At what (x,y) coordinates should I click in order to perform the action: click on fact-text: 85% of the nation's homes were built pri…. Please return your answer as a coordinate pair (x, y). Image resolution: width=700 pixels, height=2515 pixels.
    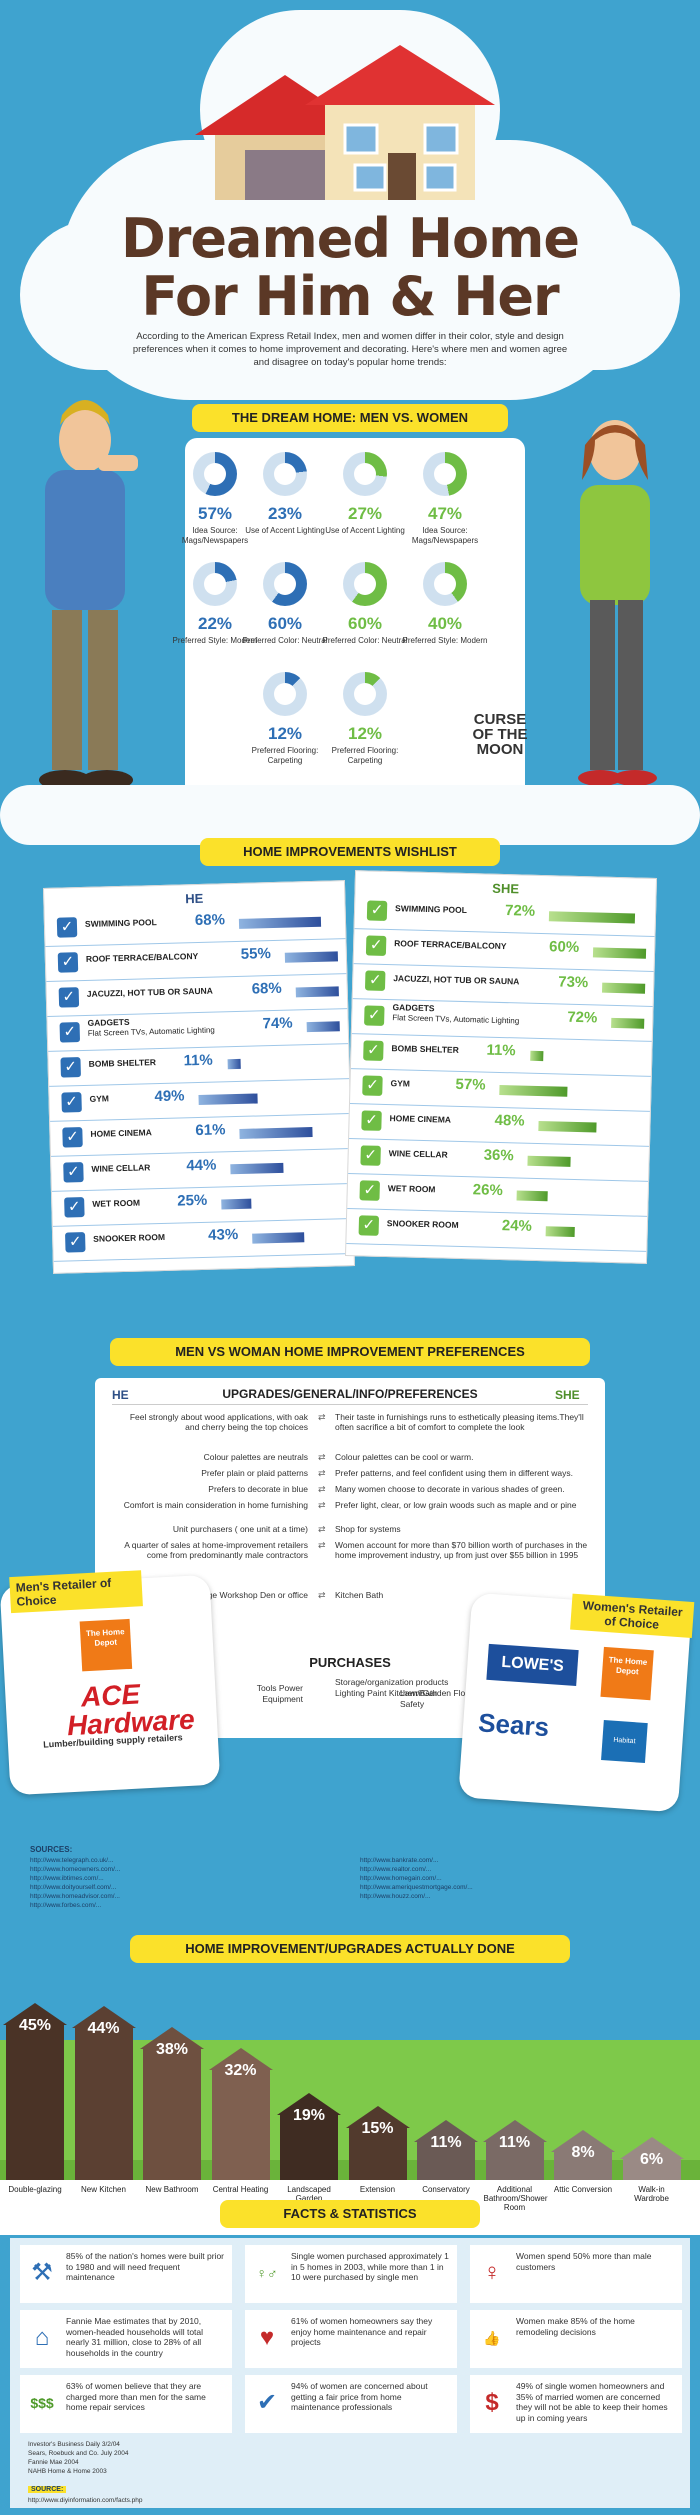
    Looking at the image, I should click on (145, 2266).